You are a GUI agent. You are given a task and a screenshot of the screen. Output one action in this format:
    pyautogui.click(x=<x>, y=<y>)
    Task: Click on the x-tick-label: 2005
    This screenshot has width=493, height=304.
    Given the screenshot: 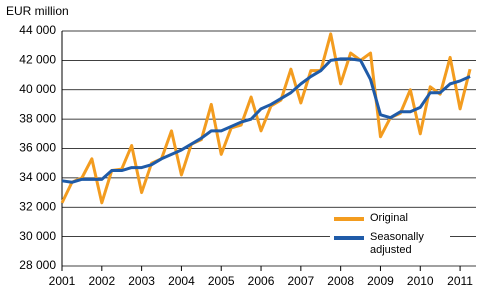 What is the action you would take?
    pyautogui.click(x=221, y=281)
    